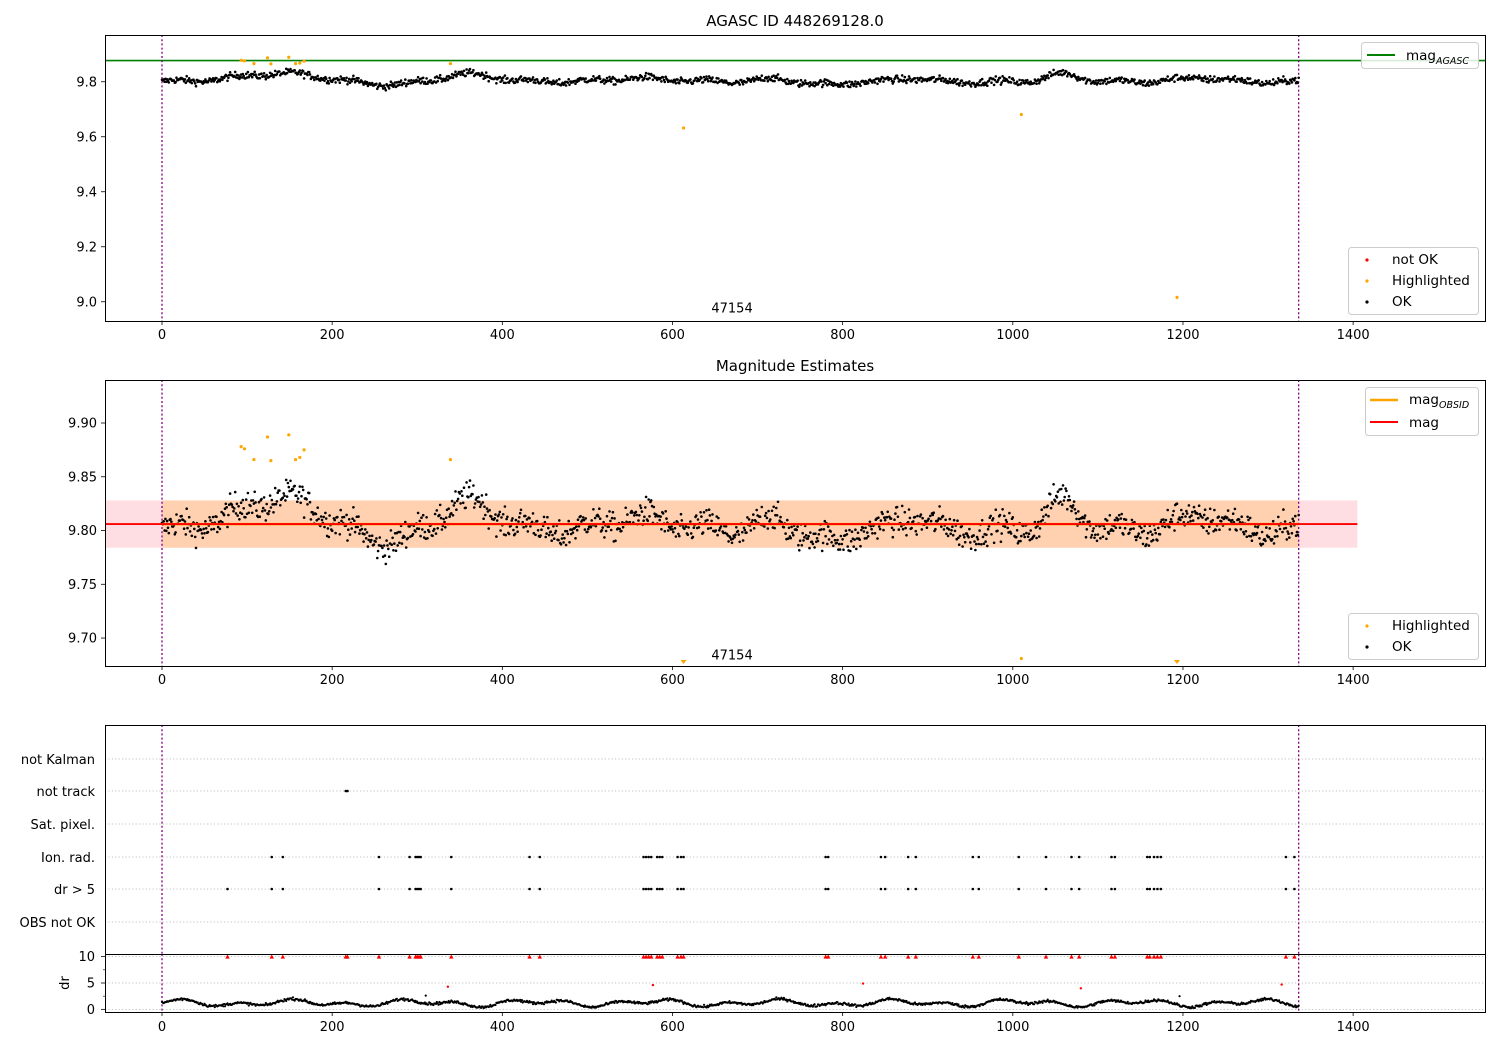 This screenshot has height=1050, width=1500. What do you see at coordinates (58, 923) in the screenshot?
I see `flag-row-label: OBS not OK` at bounding box center [58, 923].